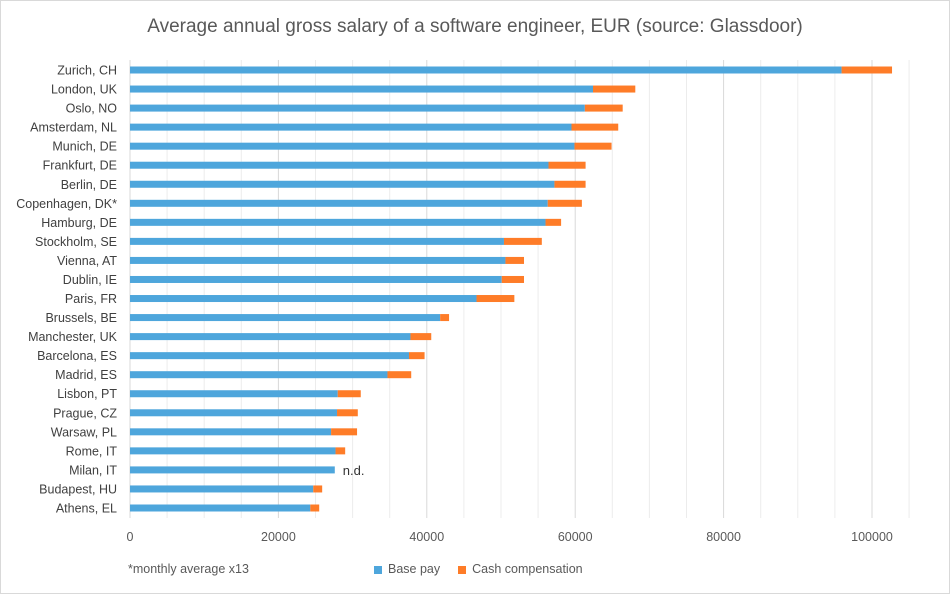 This screenshot has width=950, height=594. Describe the element at coordinates (87, 394) in the screenshot. I see `category-label: Lisbon, PT` at that location.